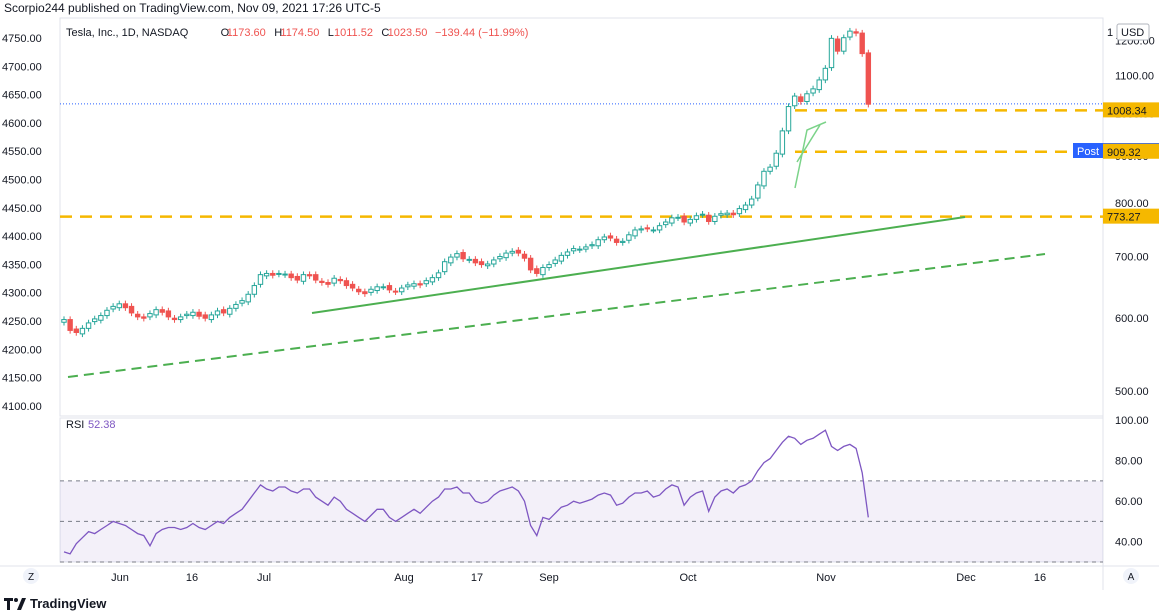  I want to click on rsi-title: RSI, so click(75, 425).